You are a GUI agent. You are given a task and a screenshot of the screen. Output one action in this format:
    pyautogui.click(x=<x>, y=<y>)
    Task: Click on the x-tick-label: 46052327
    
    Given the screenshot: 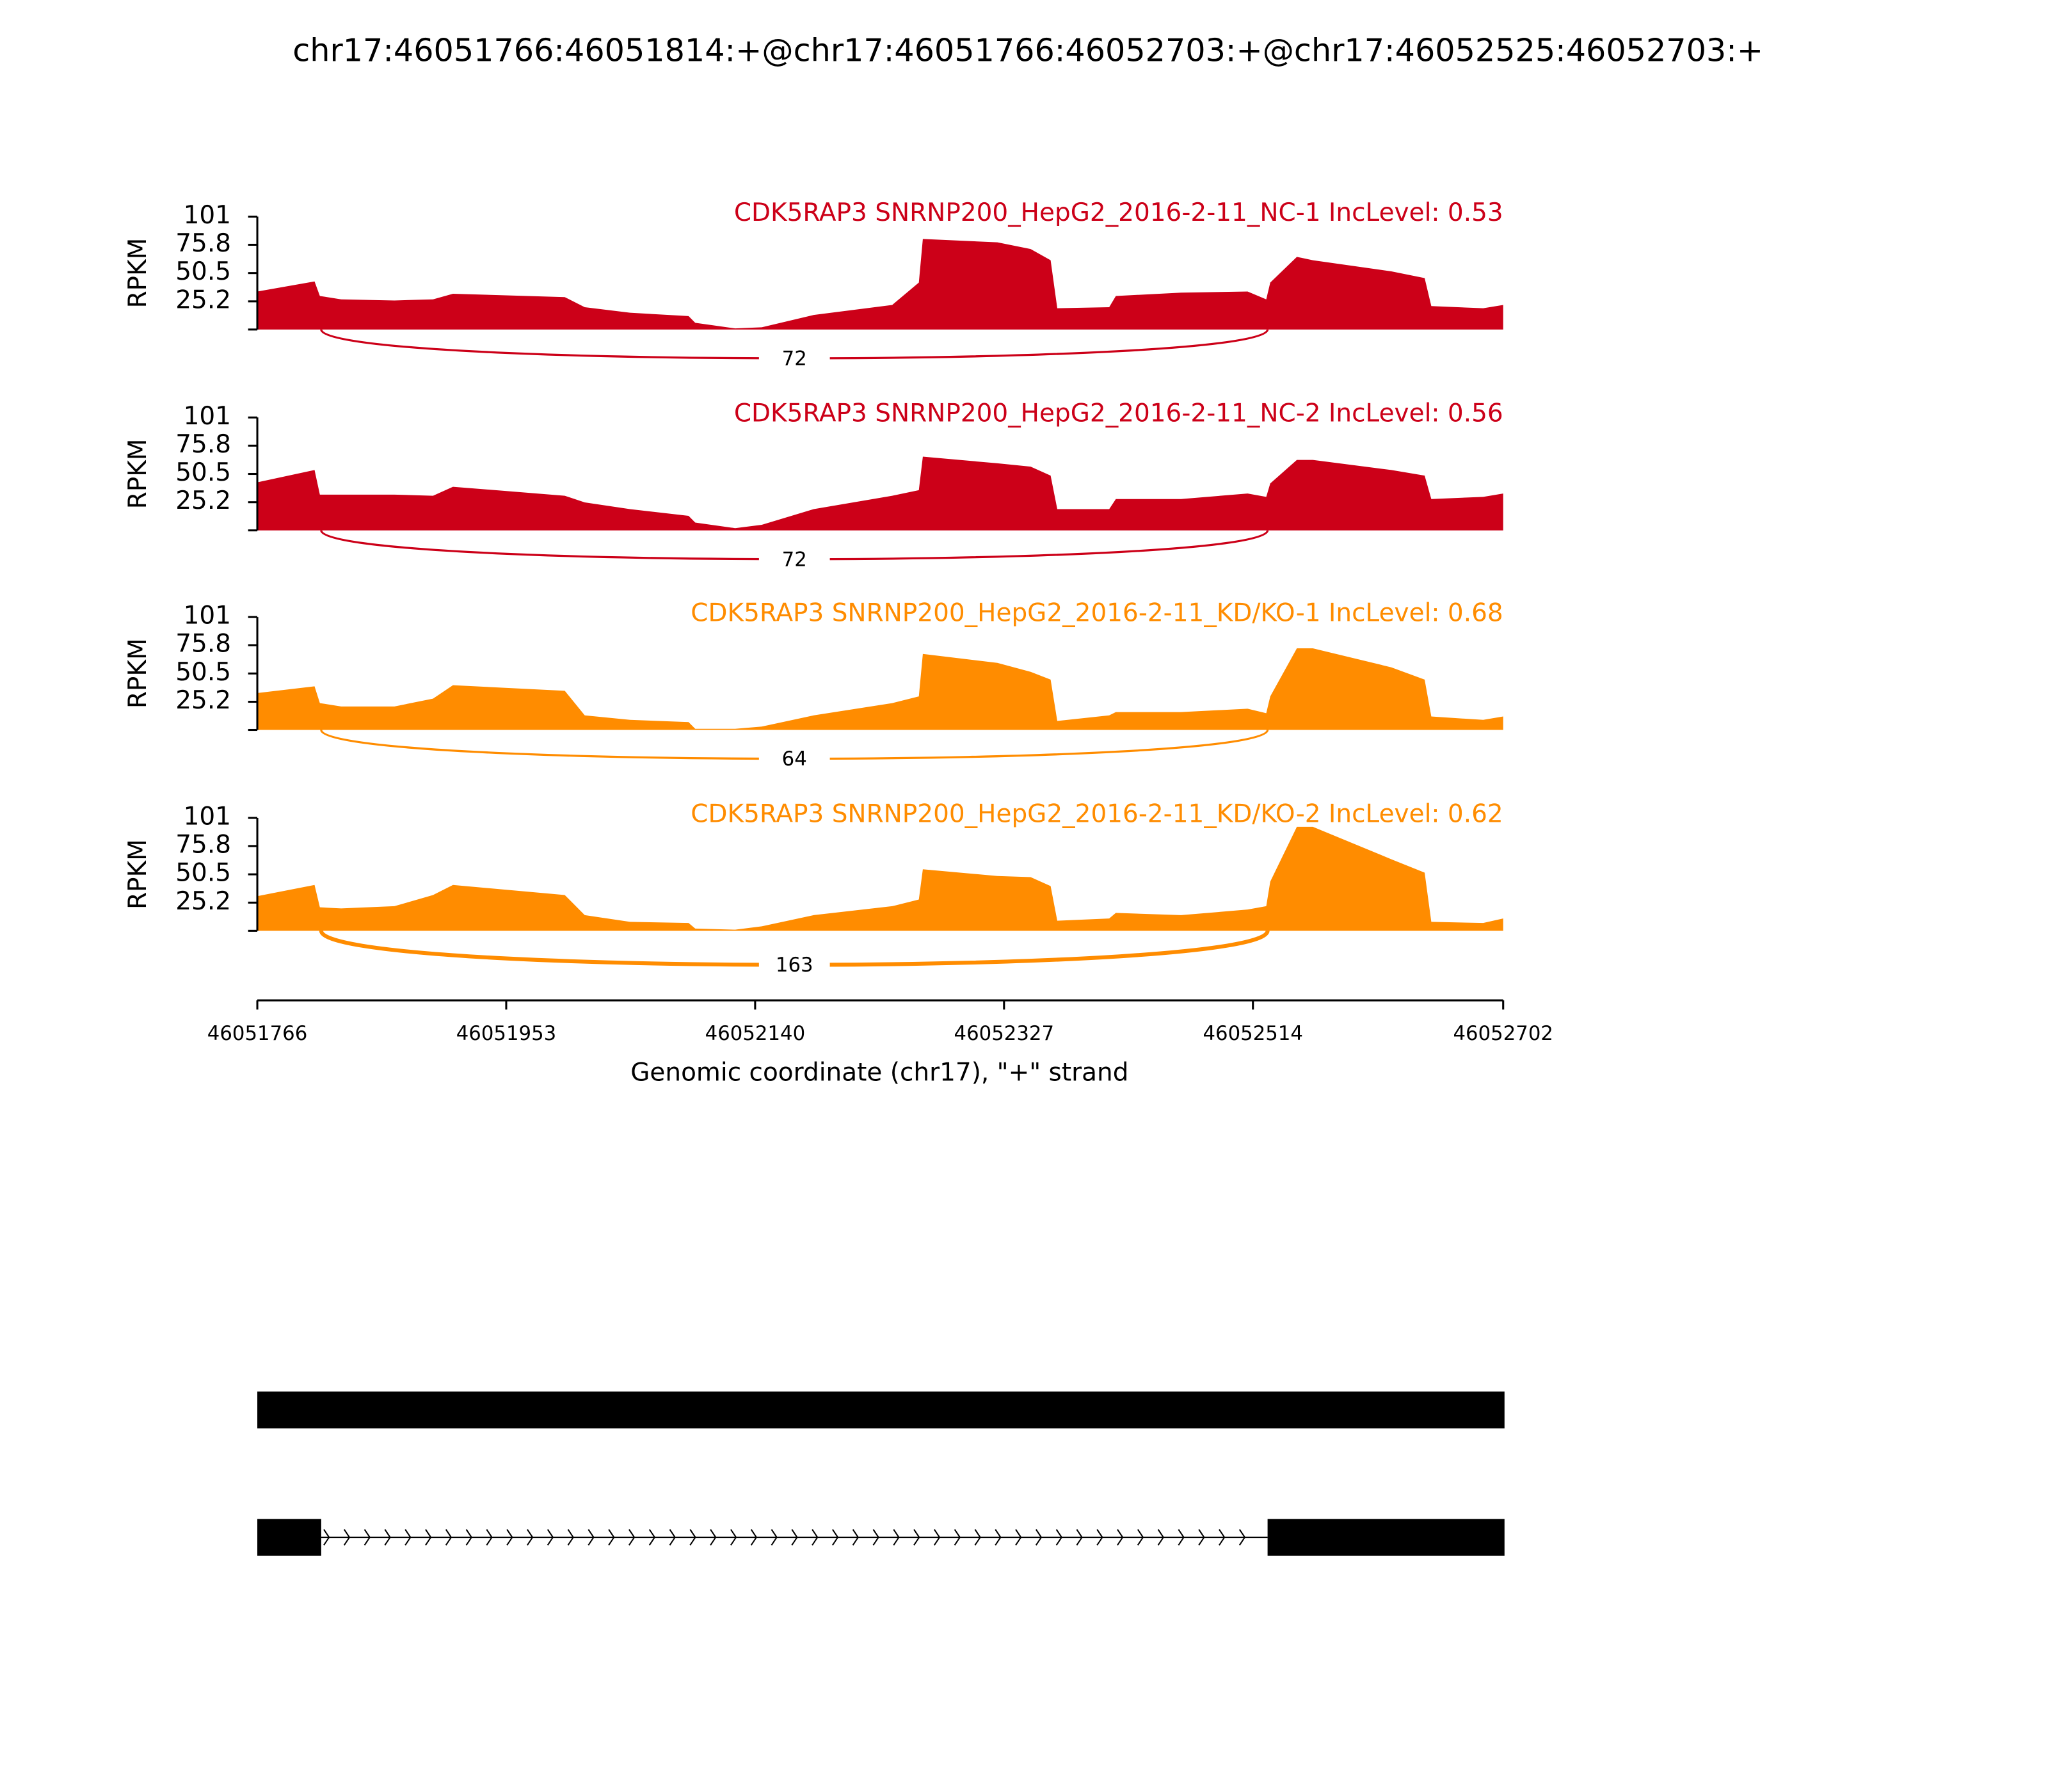 What is the action you would take?
    pyautogui.click(x=1004, y=1033)
    